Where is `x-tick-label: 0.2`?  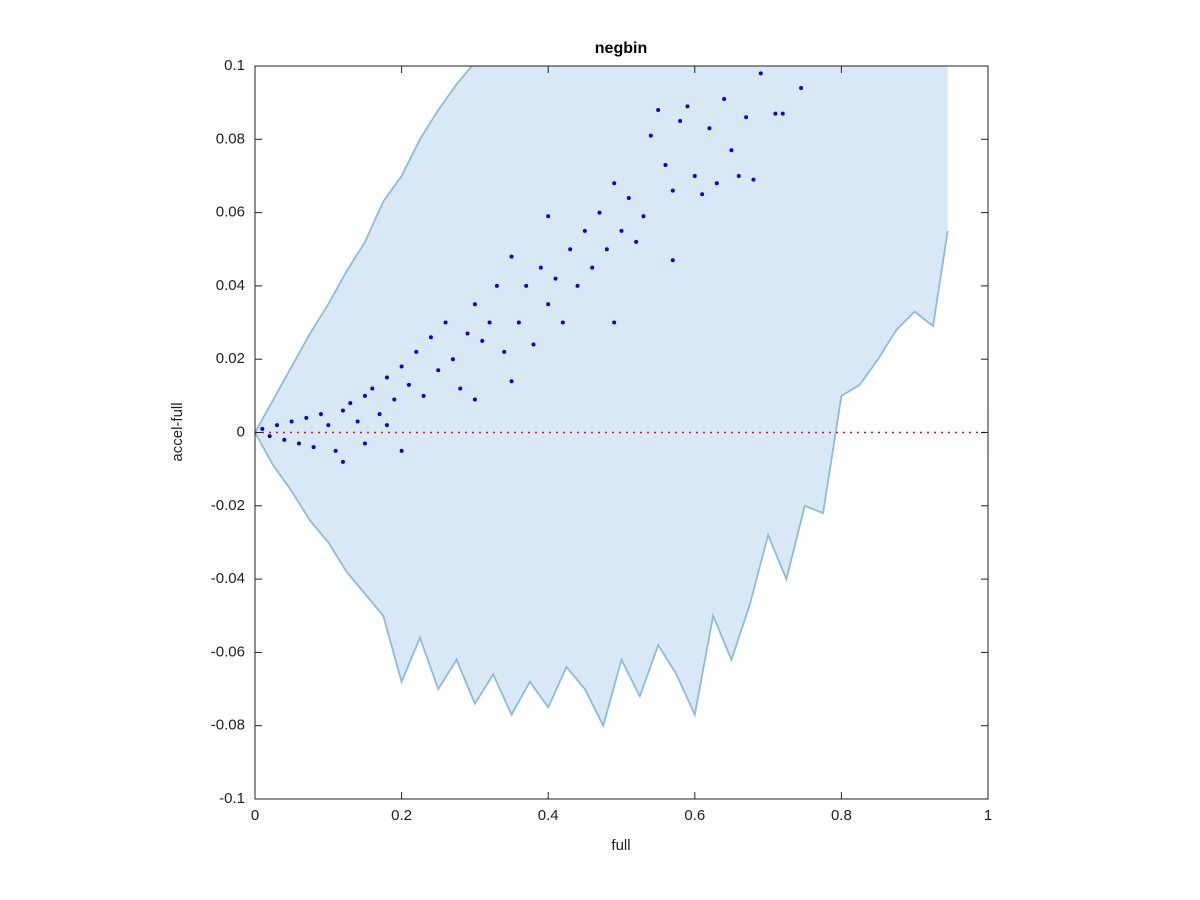
x-tick-label: 0.2 is located at coordinates (401, 815).